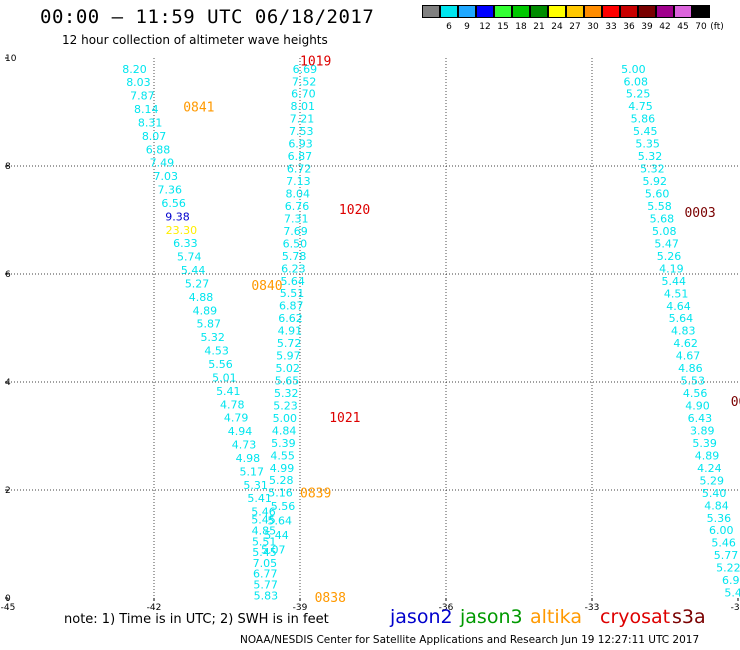 The image size is (740, 650). Describe the element at coordinates (158, 149) in the screenshot. I see `swh-value: 6.88` at that location.